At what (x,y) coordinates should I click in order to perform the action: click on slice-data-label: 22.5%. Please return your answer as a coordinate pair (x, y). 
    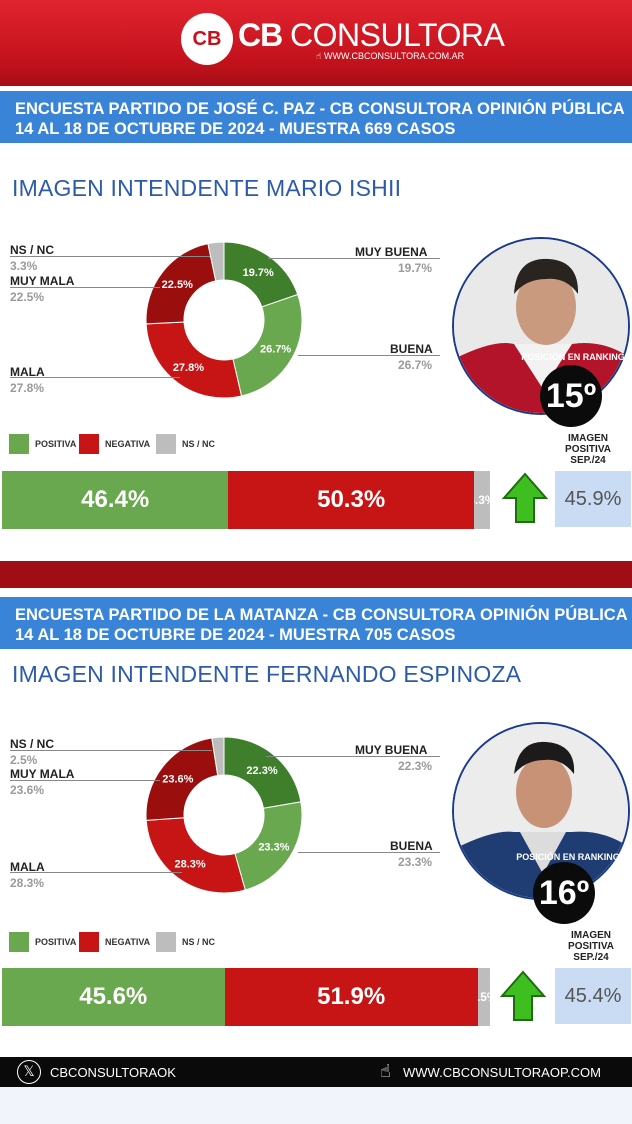
    Looking at the image, I should click on (177, 285).